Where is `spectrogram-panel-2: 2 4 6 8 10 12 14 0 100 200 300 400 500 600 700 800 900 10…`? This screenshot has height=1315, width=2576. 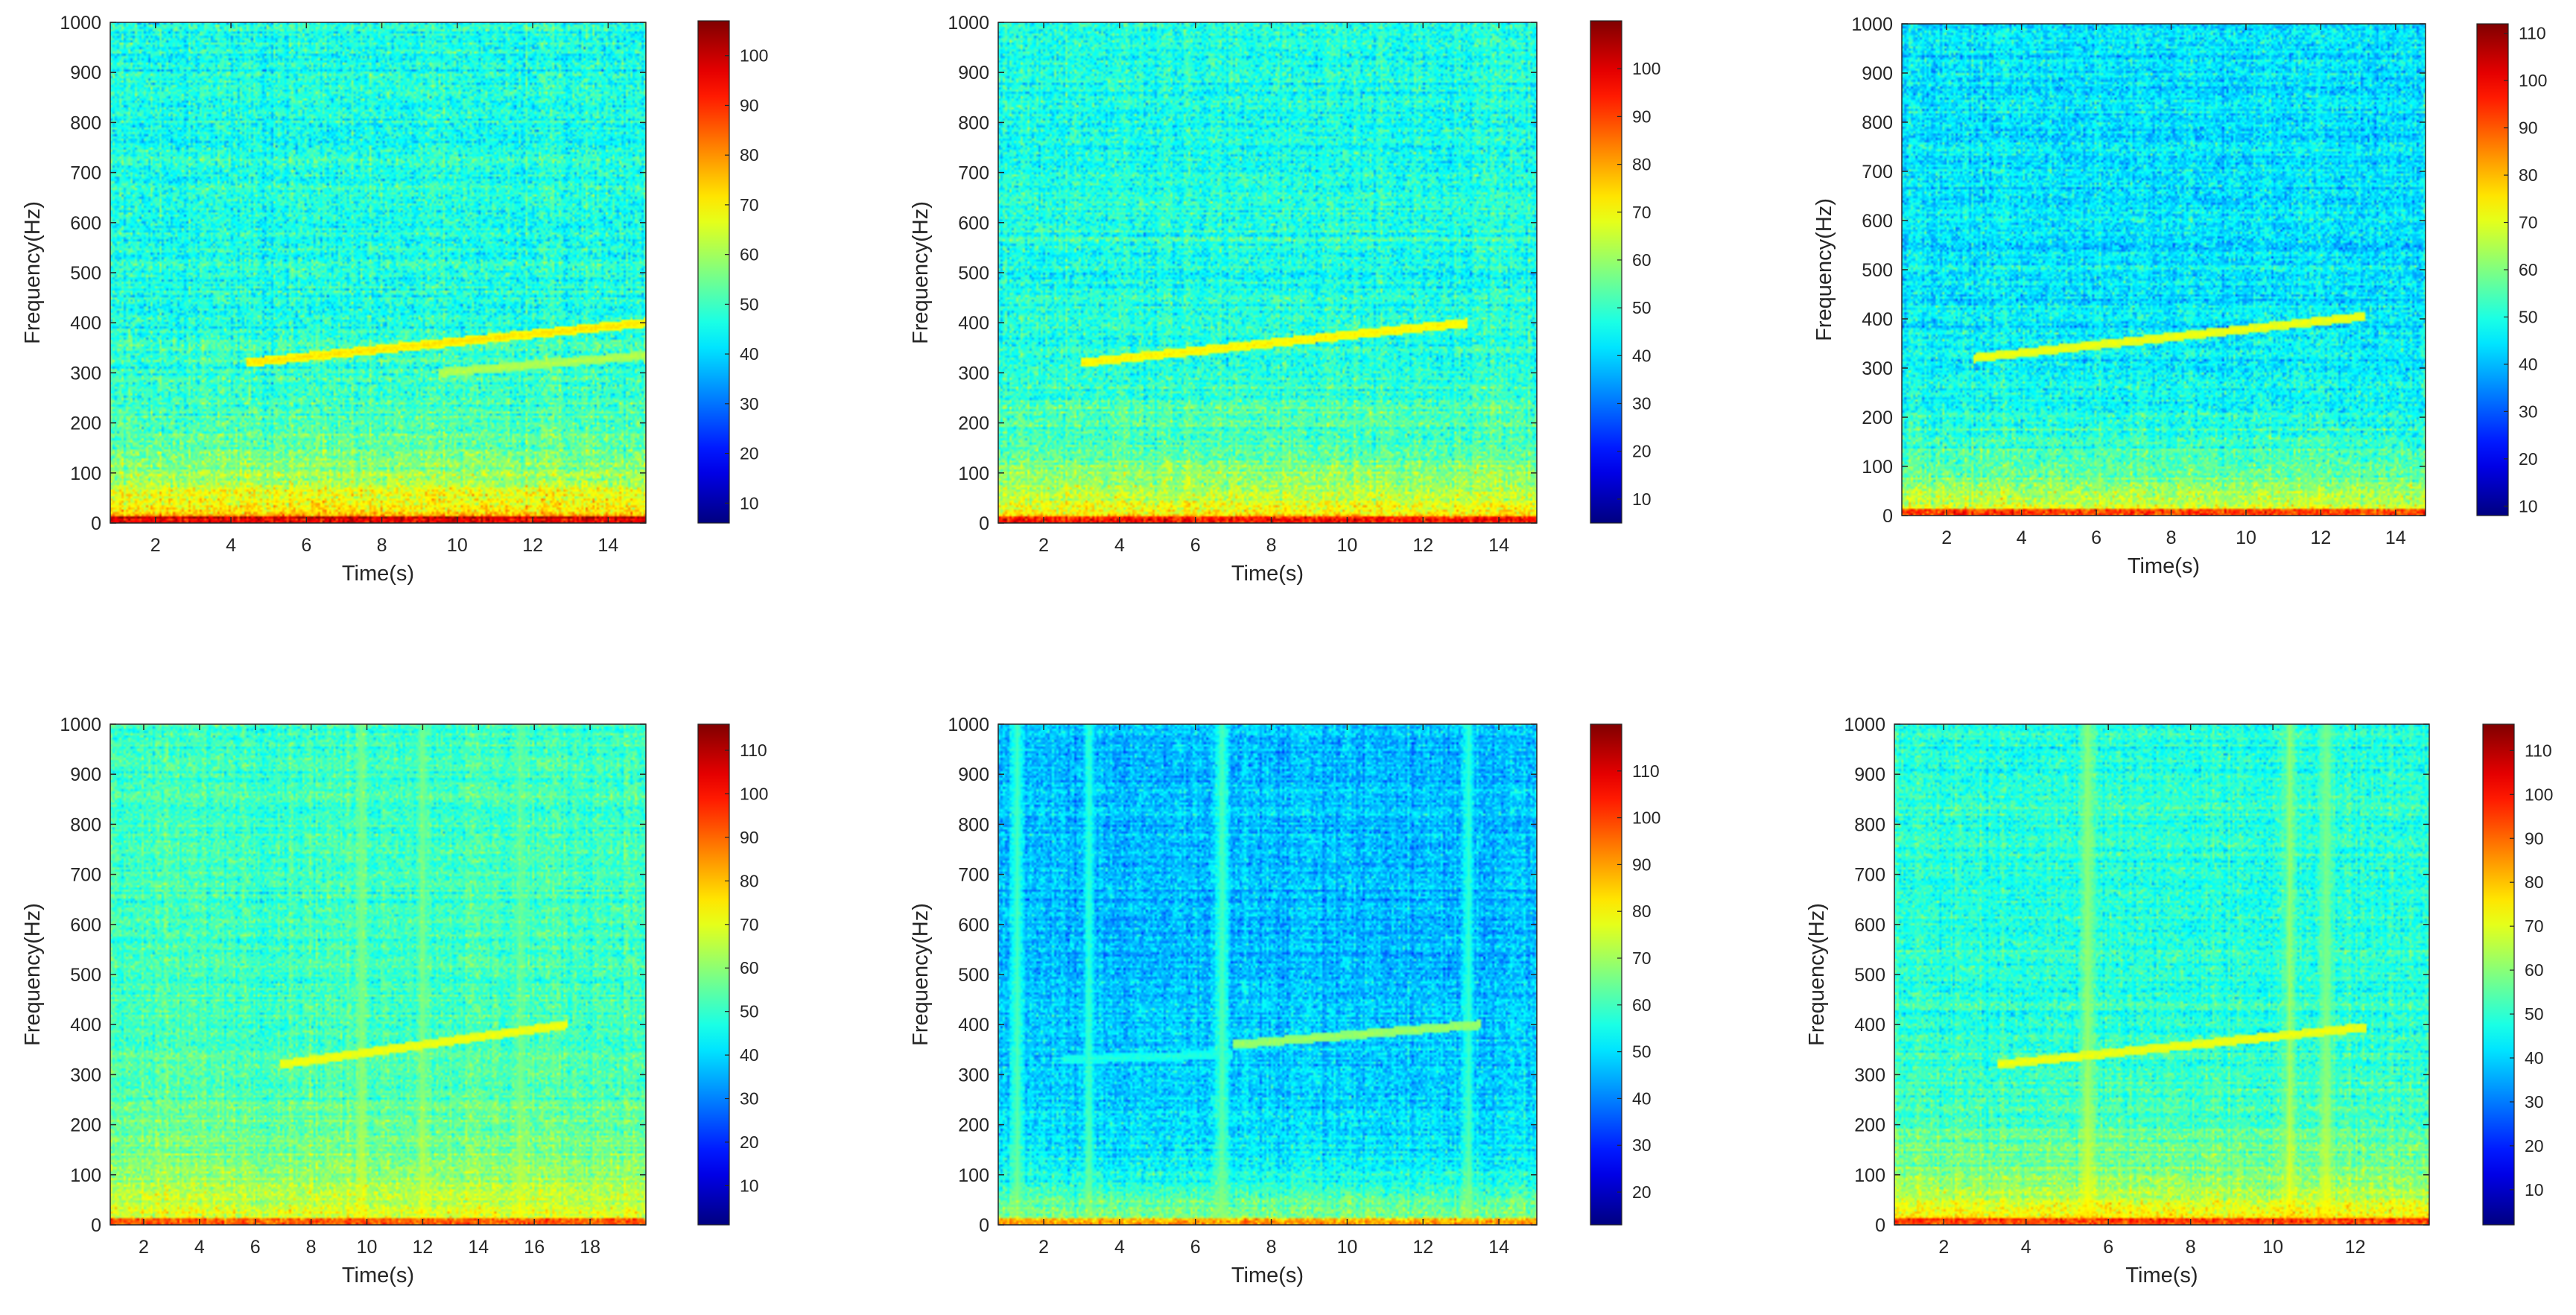 spectrogram-panel-2: 2 4 6 8 10 12 14 0 100 200 300 400 500 600 700 800 900 10… is located at coordinates (1285, 299).